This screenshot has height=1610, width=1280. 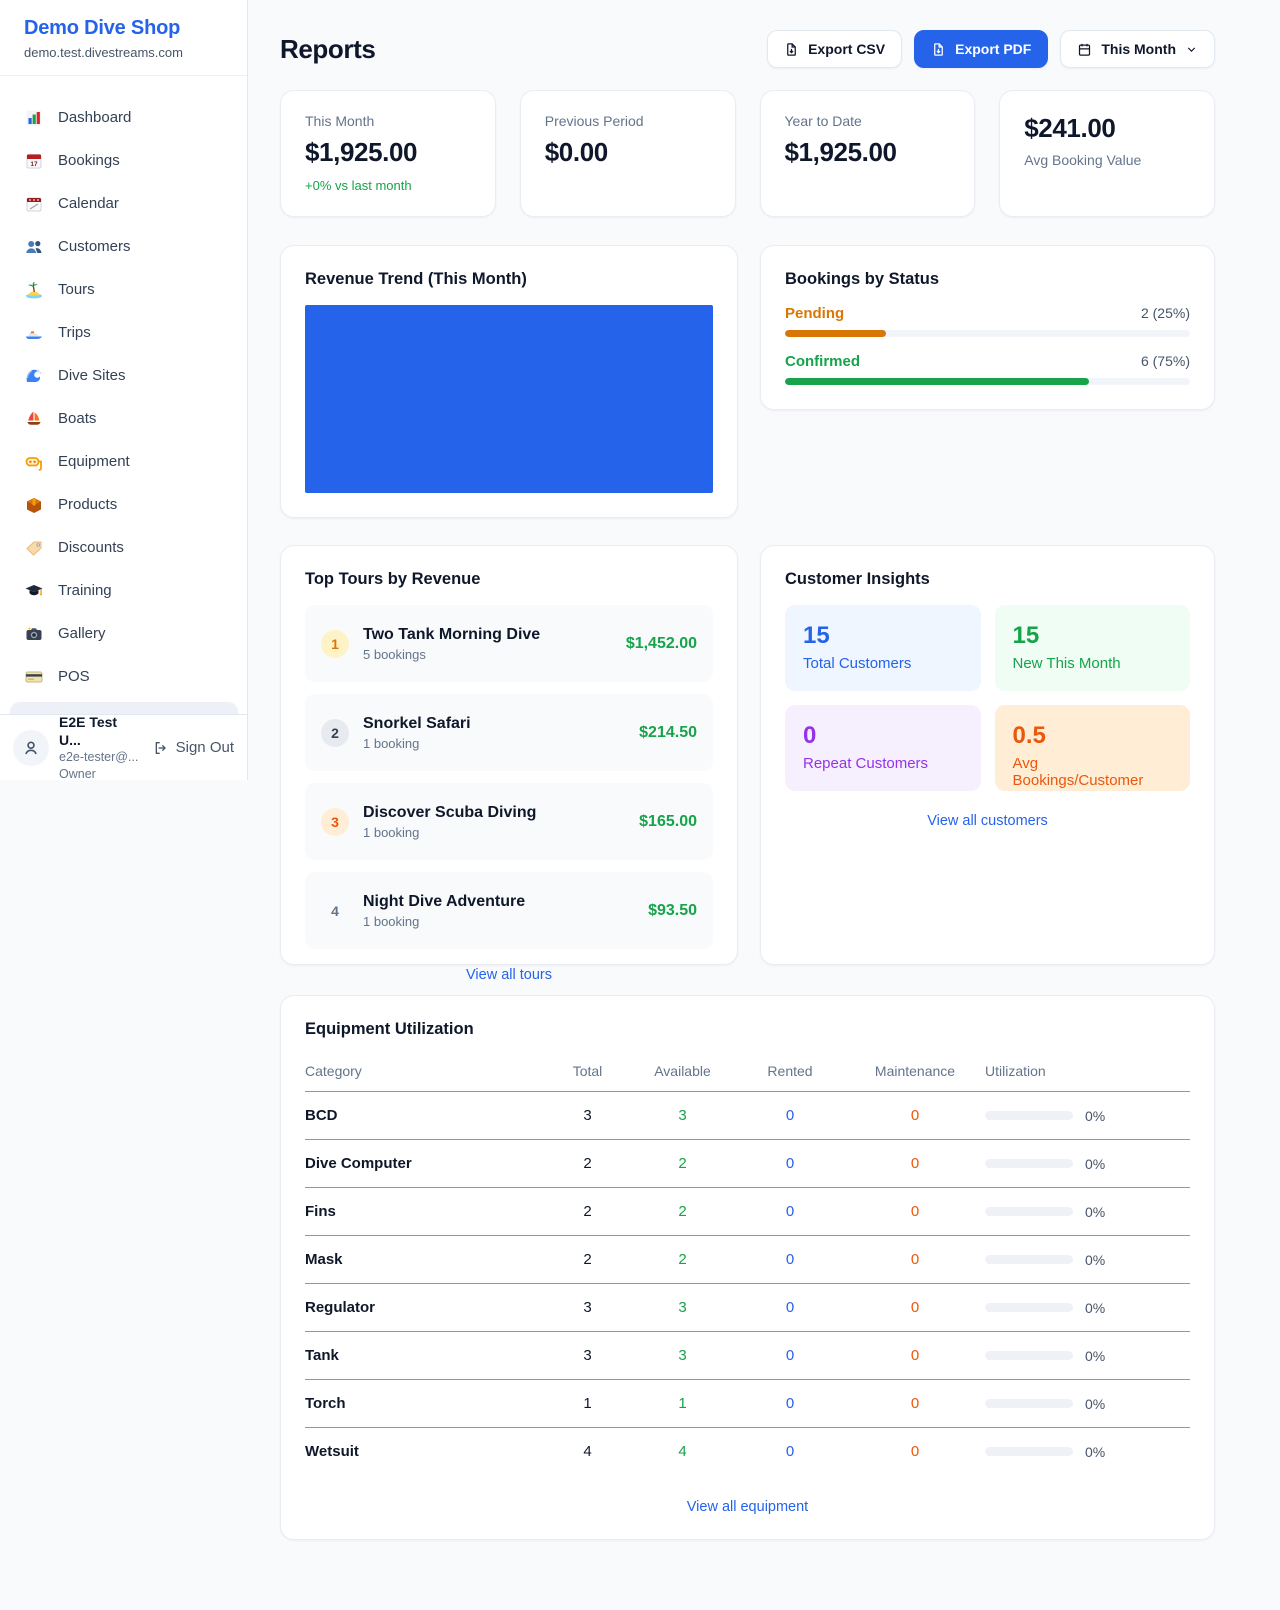 I want to click on sidebar-item-equipment: Equipment, so click(x=123, y=461).